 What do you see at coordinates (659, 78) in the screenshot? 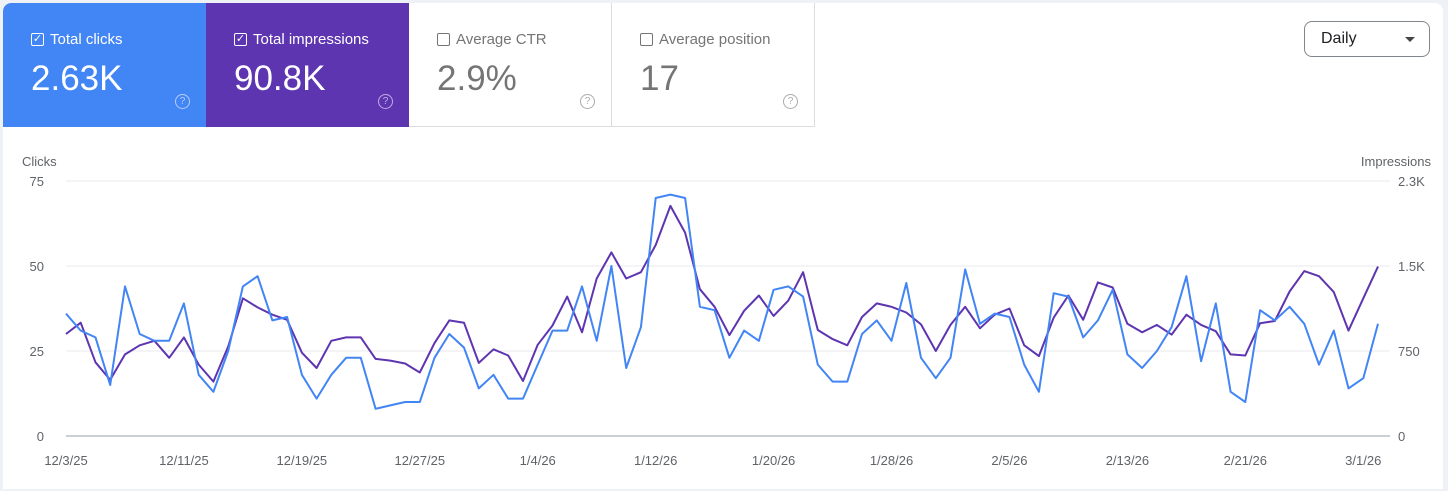
I see `tile-value: 17` at bounding box center [659, 78].